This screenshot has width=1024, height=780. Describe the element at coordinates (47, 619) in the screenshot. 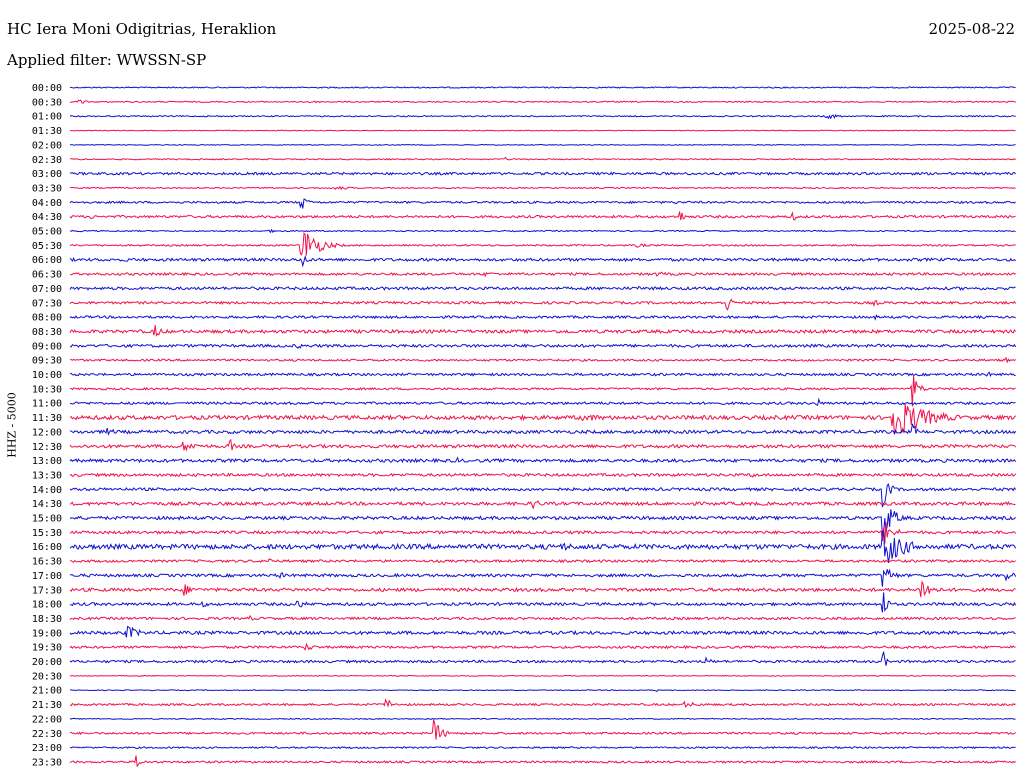

I see `time-tick-label: 18:30` at that location.